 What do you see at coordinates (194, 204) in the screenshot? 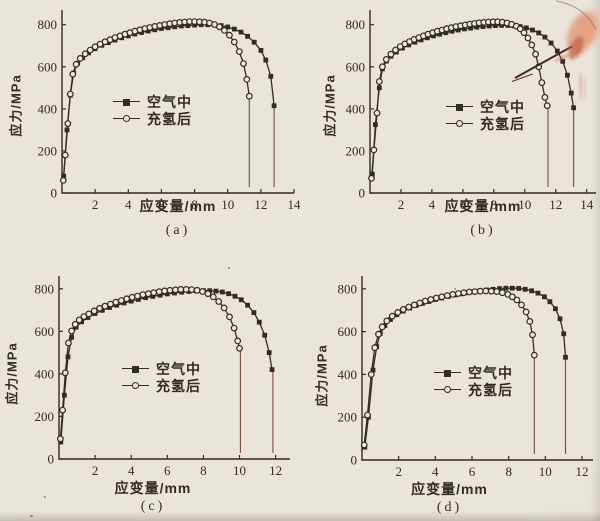
I see `x-tick-label: 8` at bounding box center [194, 204].